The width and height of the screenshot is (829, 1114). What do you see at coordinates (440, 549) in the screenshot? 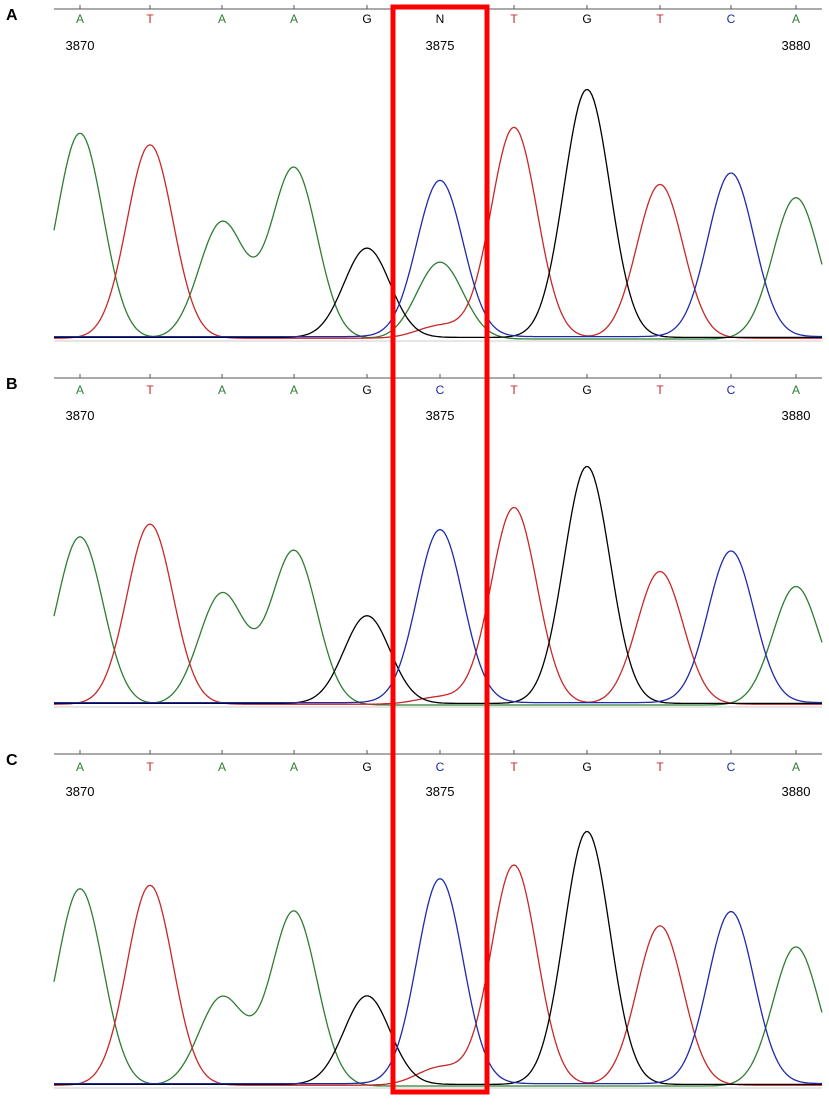
I see `variant-highlight-box` at bounding box center [440, 549].